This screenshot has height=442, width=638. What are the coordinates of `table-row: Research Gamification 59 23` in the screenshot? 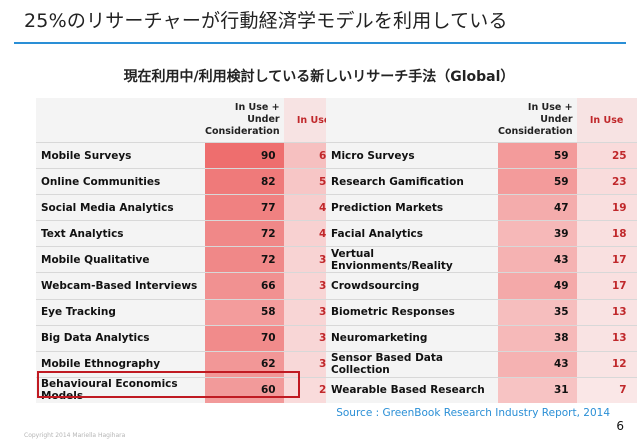 It's located at (481, 181).